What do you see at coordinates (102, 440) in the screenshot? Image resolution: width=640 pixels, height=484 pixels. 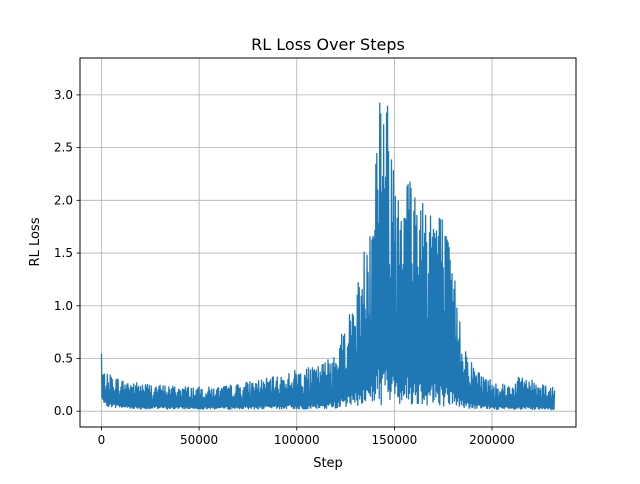 I see `x-tick-label: 0` at bounding box center [102, 440].